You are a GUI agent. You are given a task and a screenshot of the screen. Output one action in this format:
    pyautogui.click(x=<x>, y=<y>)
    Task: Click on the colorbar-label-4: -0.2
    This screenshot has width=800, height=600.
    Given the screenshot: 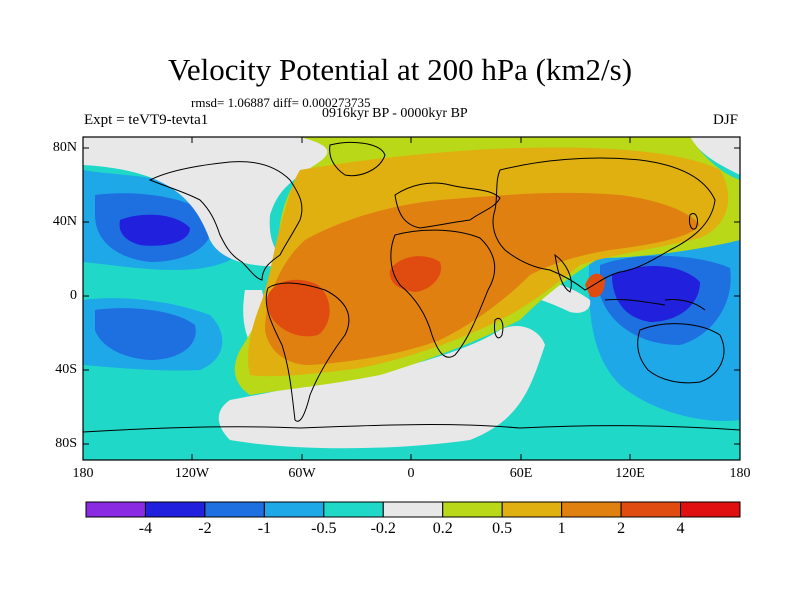 What is the action you would take?
    pyautogui.click(x=383, y=528)
    